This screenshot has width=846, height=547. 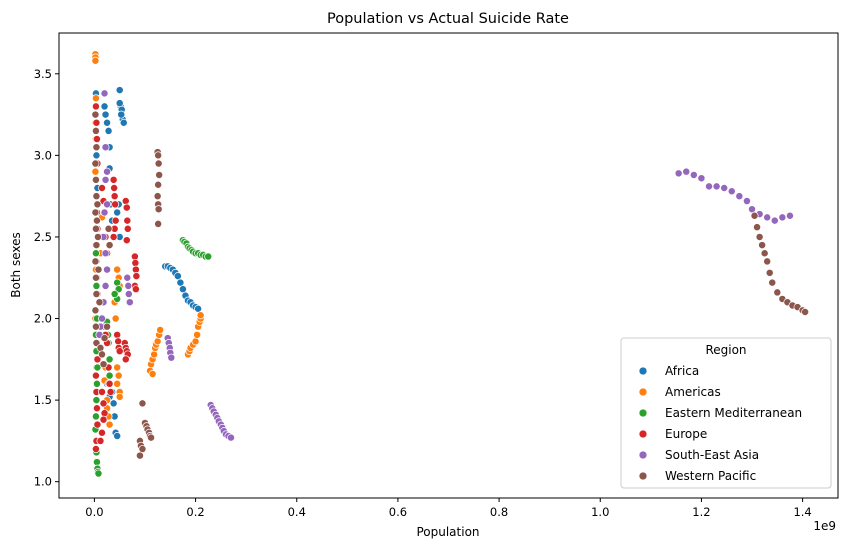 I want to click on x-tick-label: 0.6, so click(x=398, y=512).